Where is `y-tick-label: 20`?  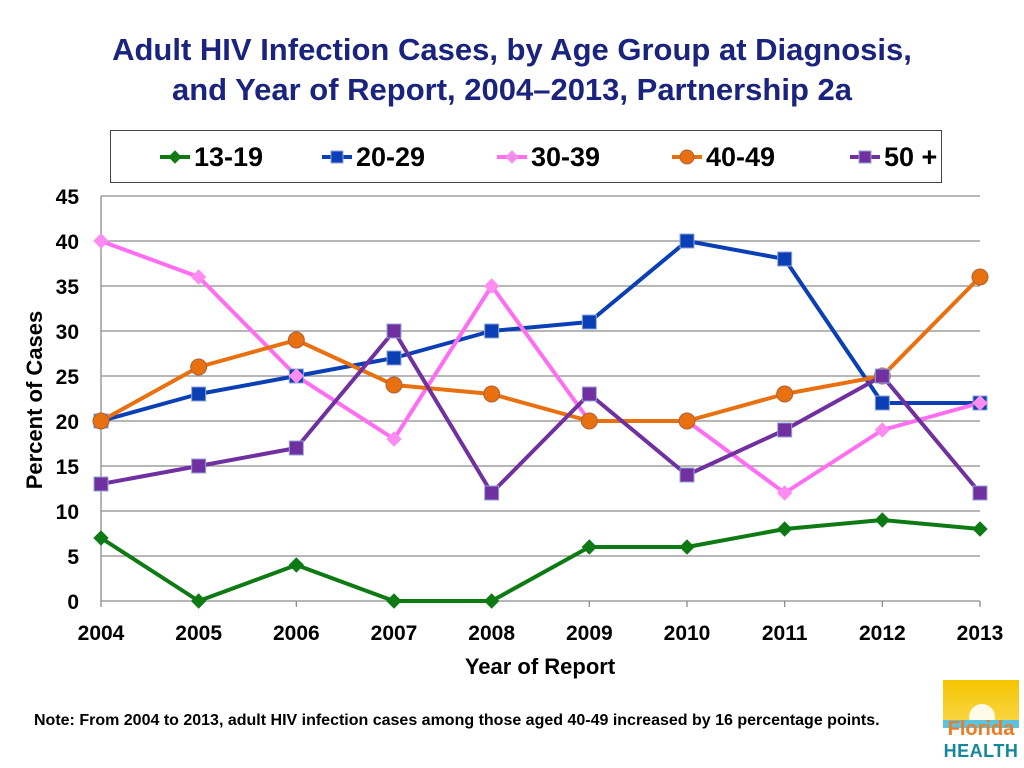 y-tick-label: 20 is located at coordinates (67, 422).